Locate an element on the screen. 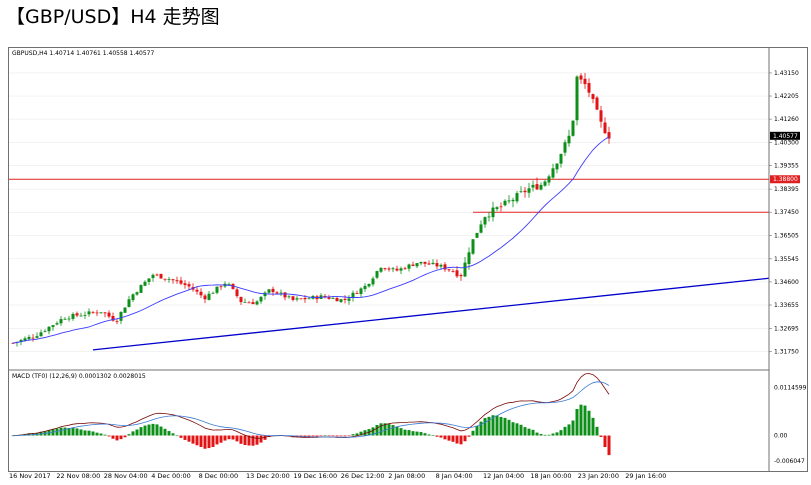 Image resolution: width=811 pixels, height=485 pixels. price-tick-label: 1.32695 is located at coordinates (786, 328).